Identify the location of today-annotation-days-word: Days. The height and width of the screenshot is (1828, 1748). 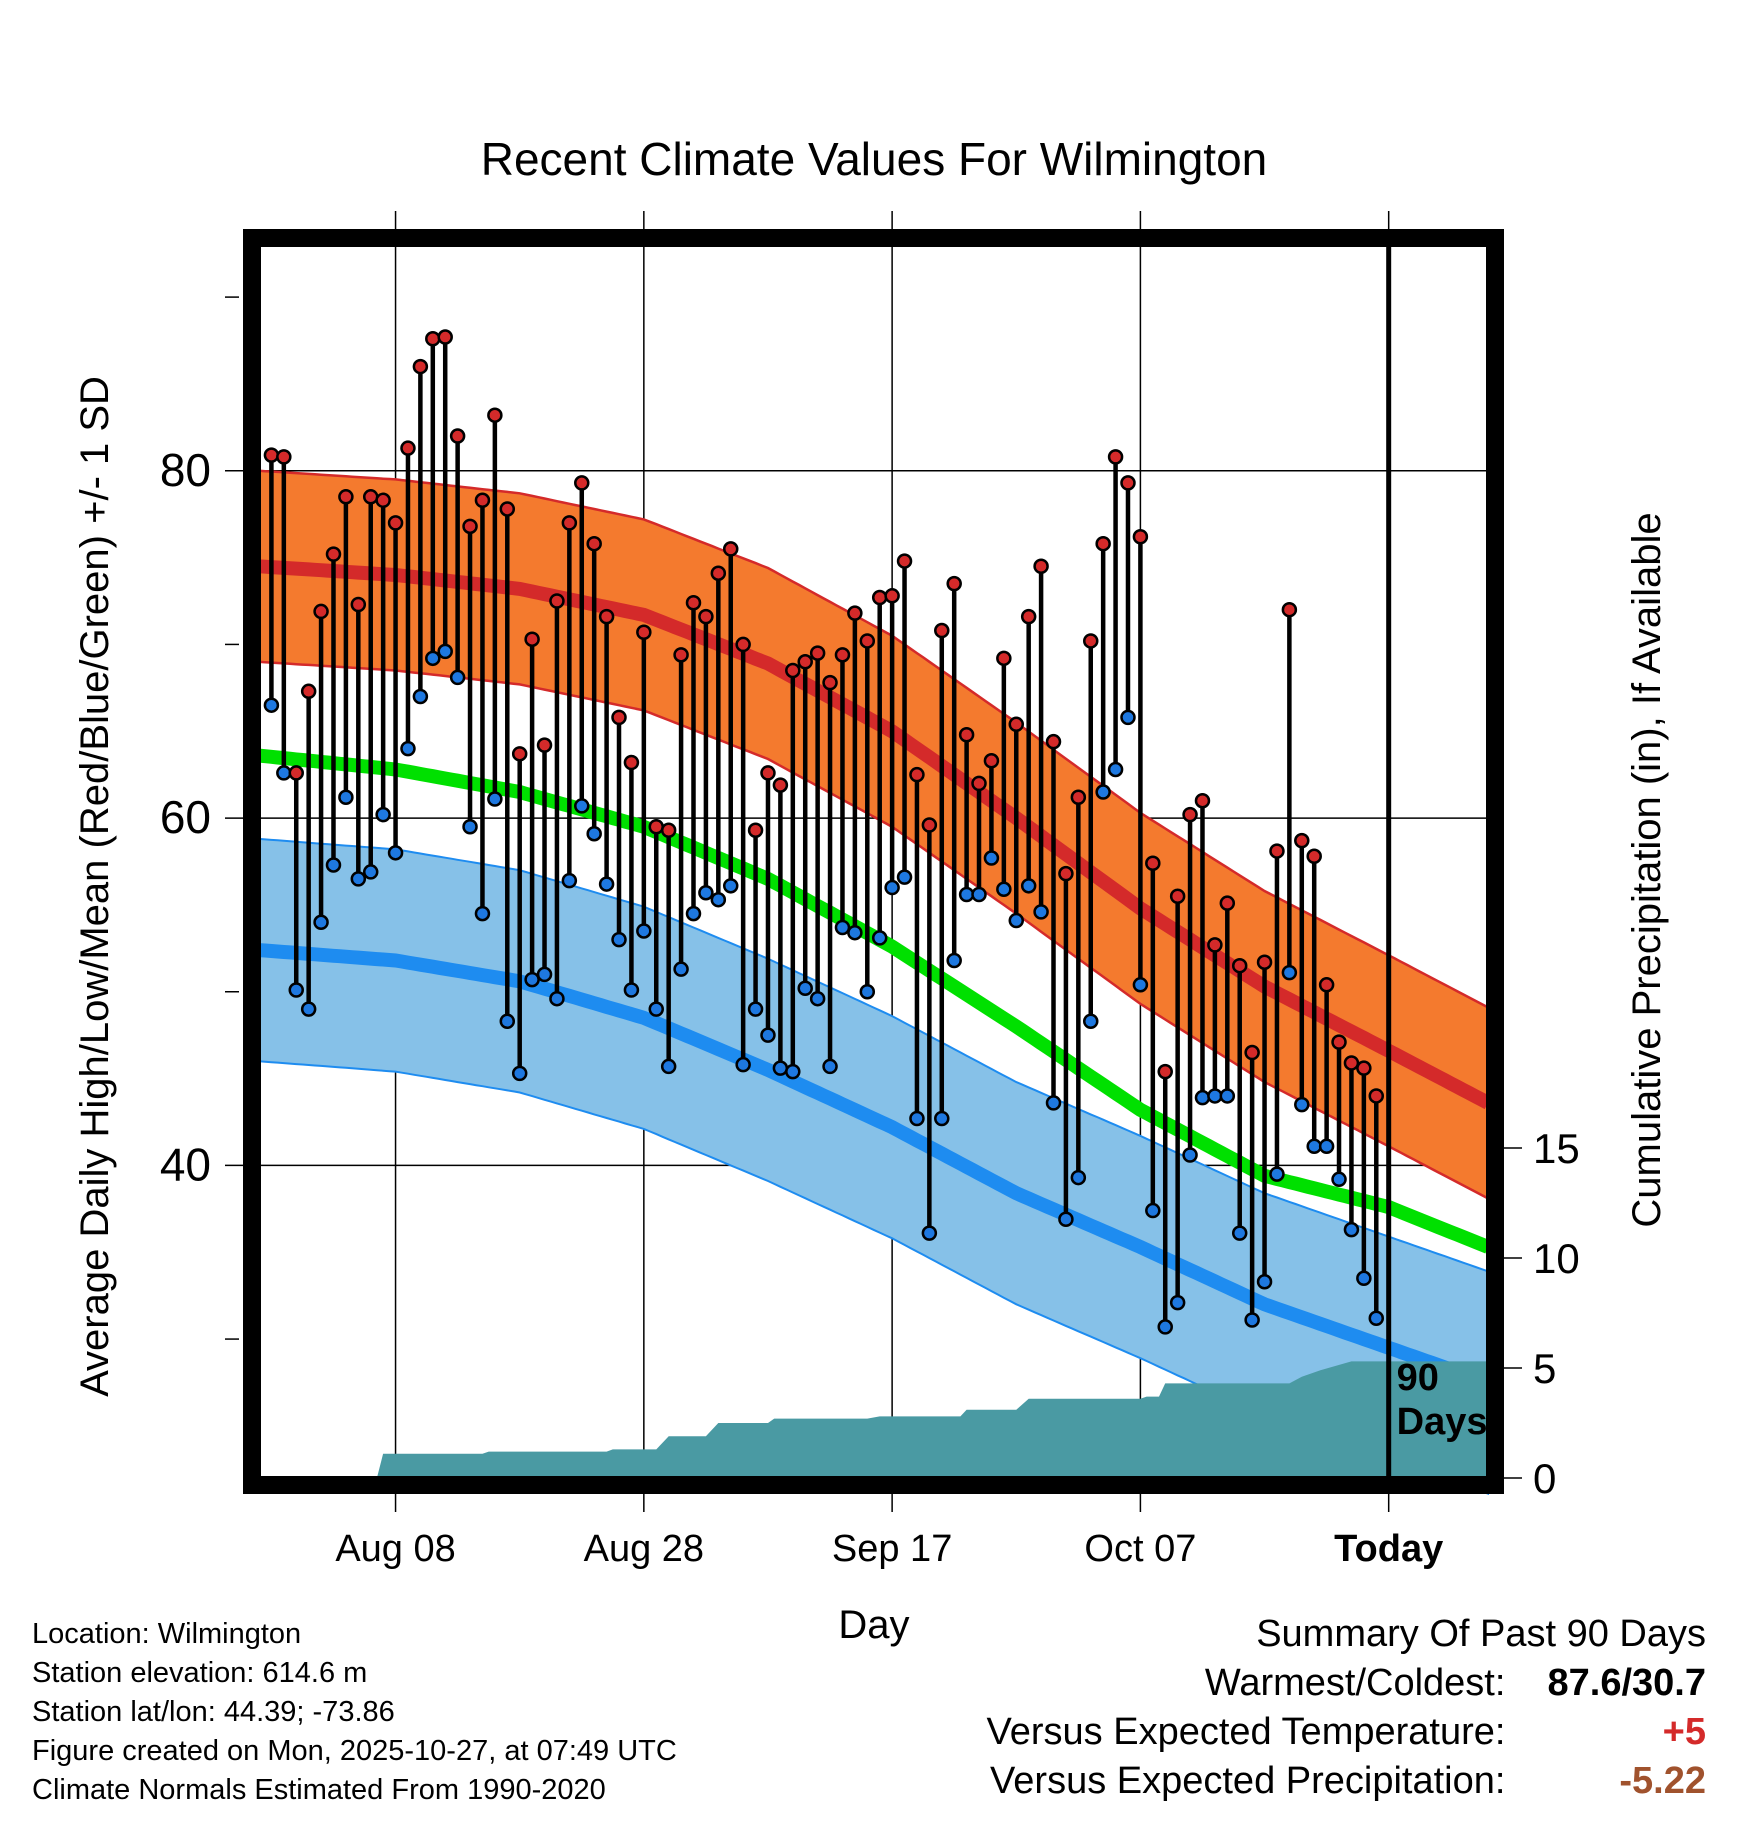
(1442, 1422).